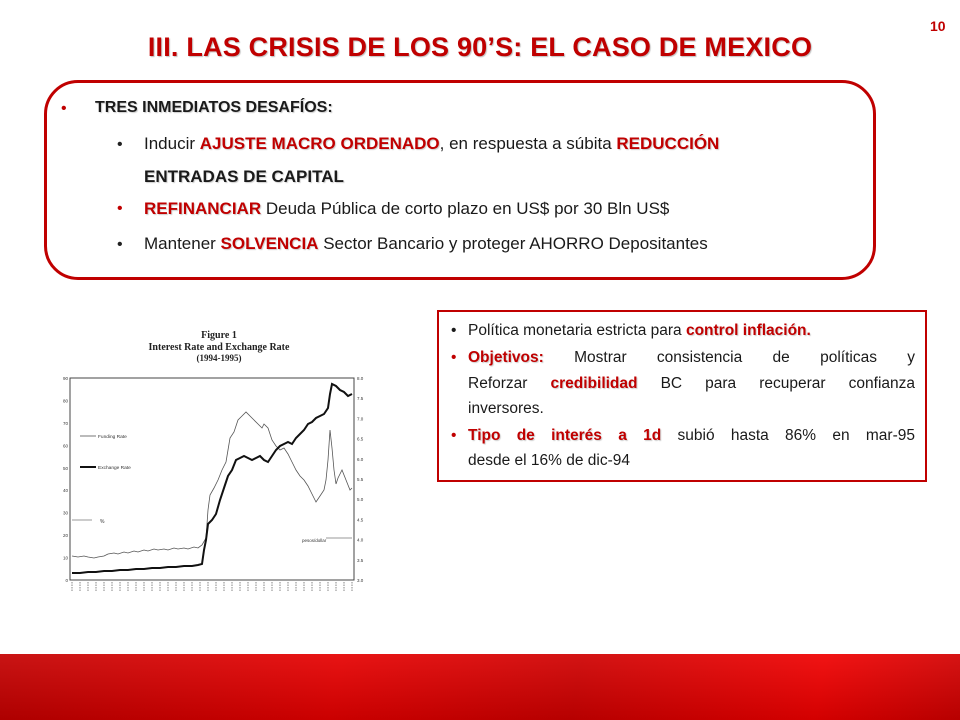 The height and width of the screenshot is (720, 960). I want to click on left-tick-label: 60, so click(66, 445).